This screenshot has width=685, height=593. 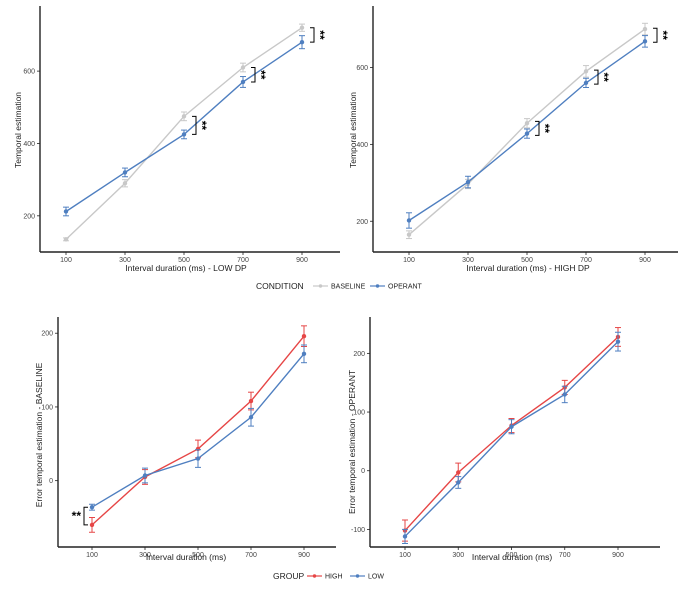 I want to click on panel-bottom-right-xlabel: Interval duration (ms), so click(x=512, y=557).